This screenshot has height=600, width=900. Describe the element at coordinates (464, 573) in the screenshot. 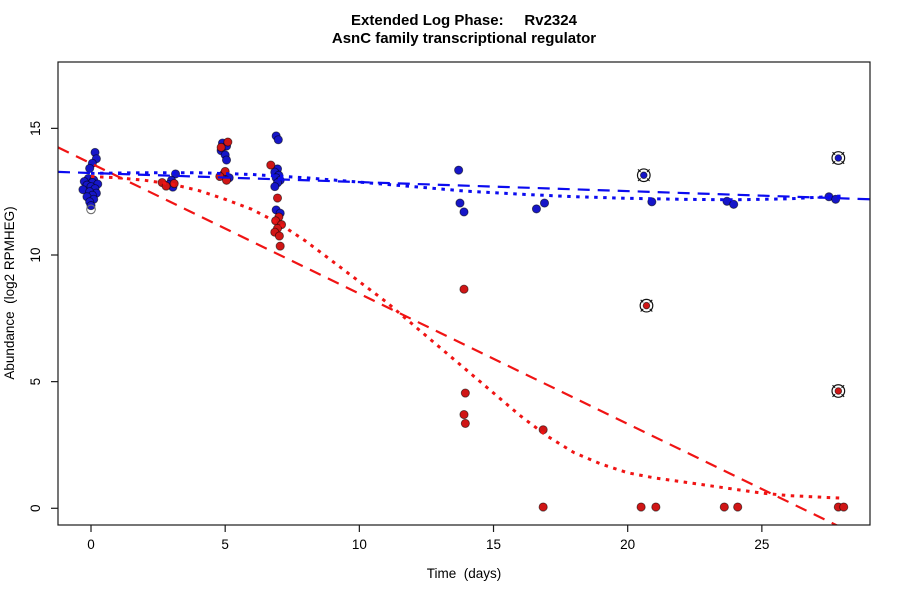

I see `x-axis-label: Time (days)` at that location.